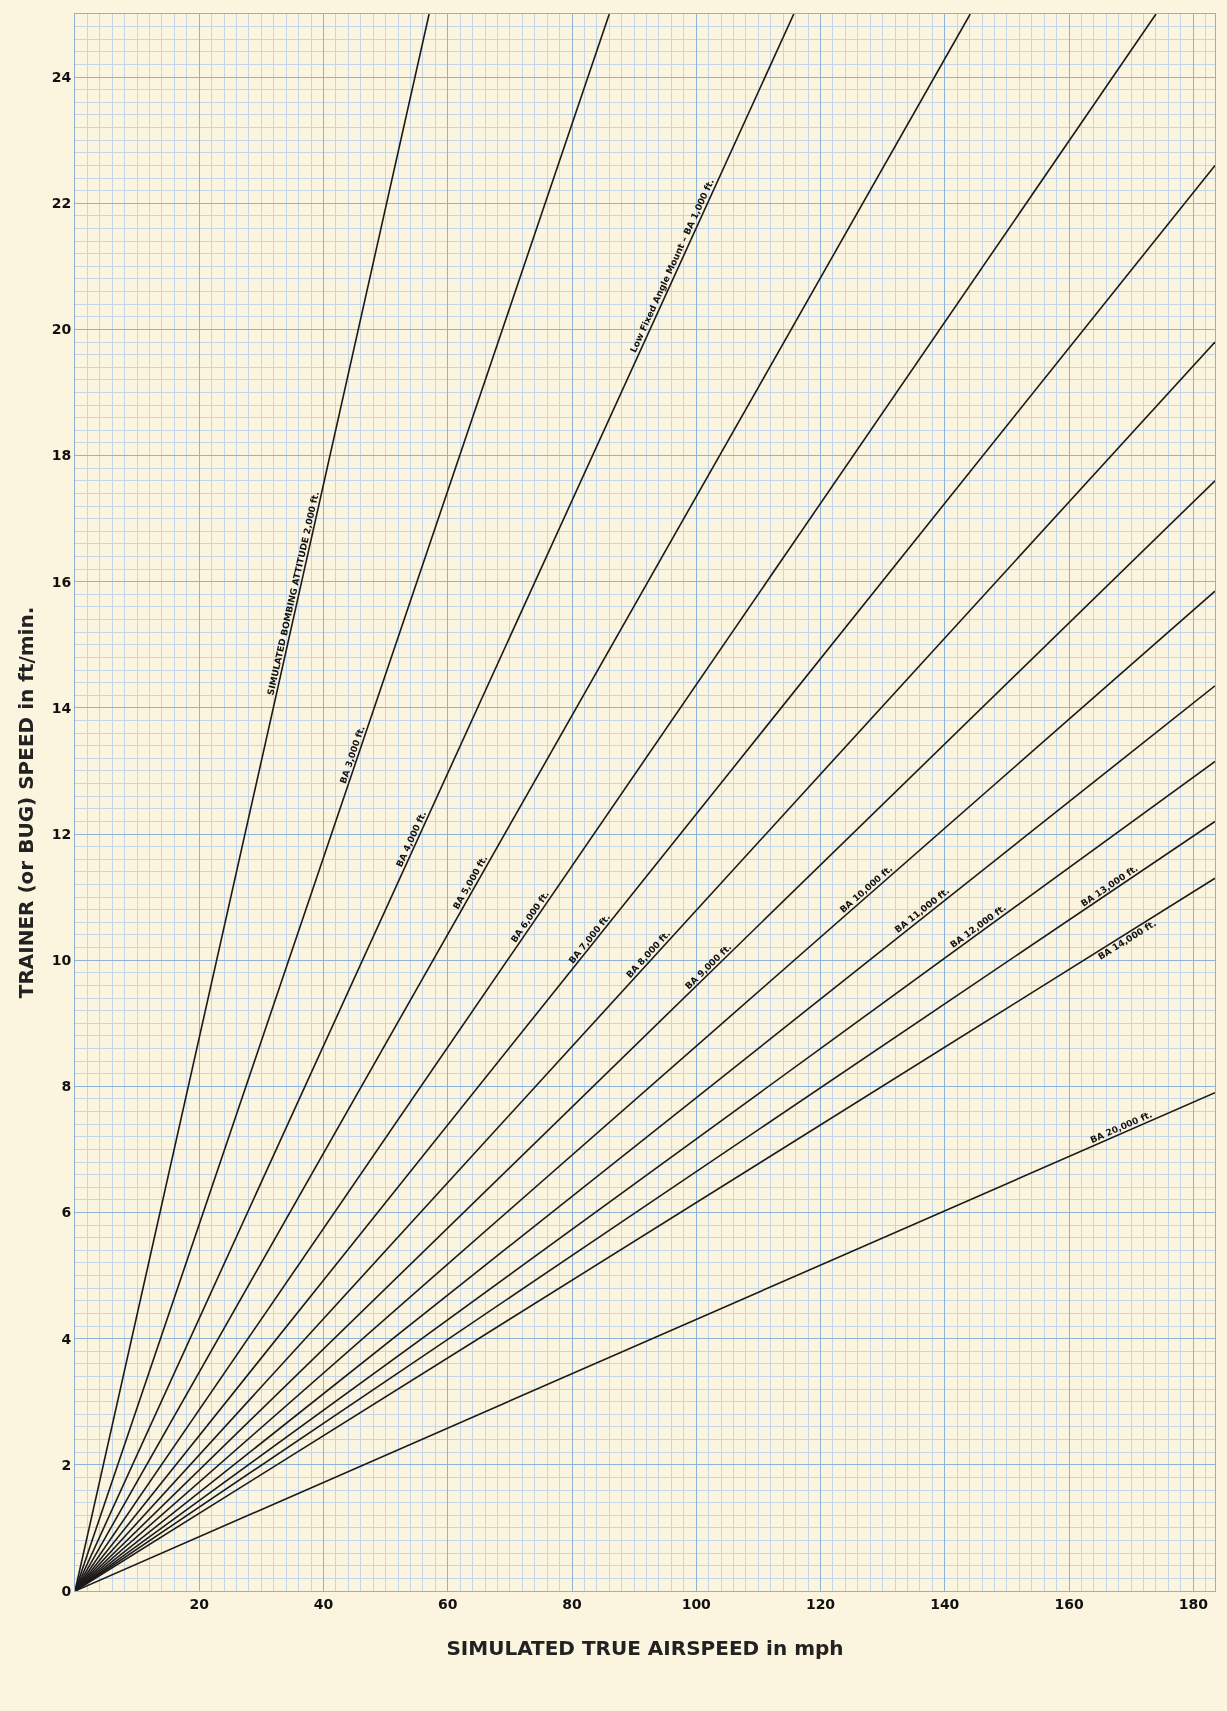  What do you see at coordinates (945, 1603) in the screenshot?
I see `x-tick-label: 140` at bounding box center [945, 1603].